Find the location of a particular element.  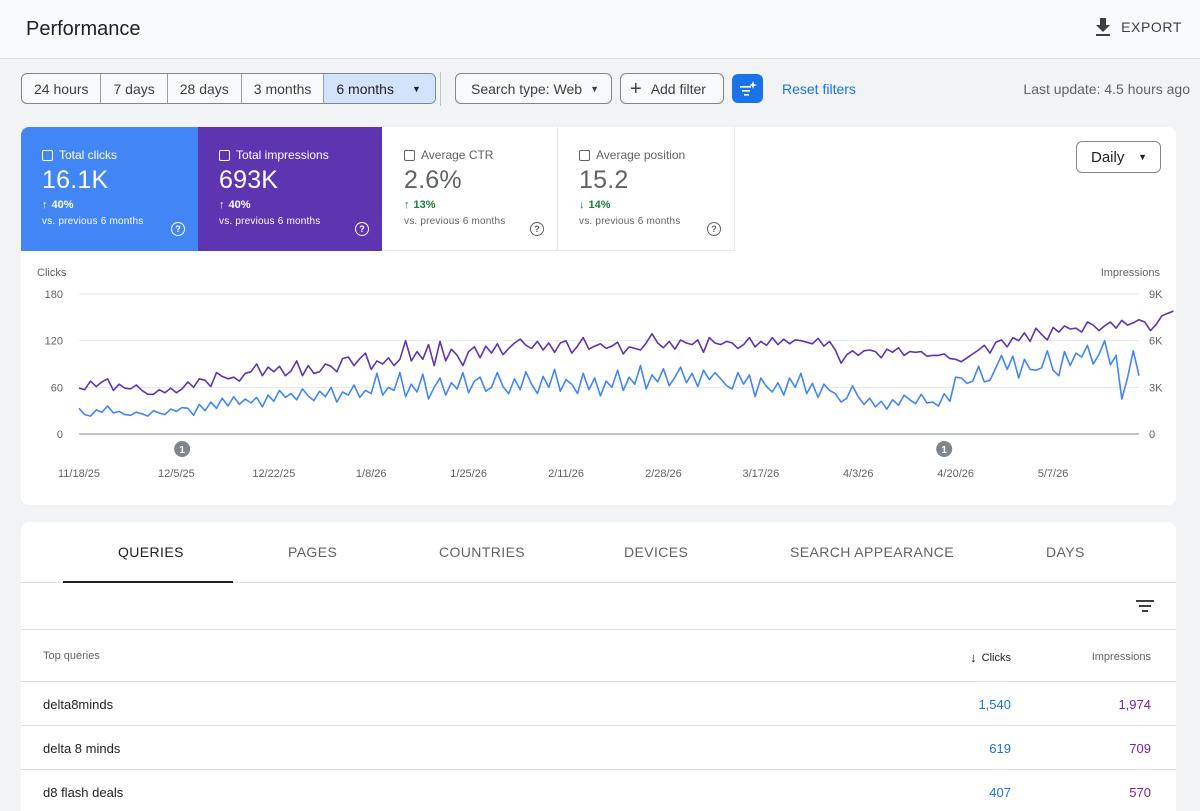

plus-icon: + is located at coordinates (636, 88).